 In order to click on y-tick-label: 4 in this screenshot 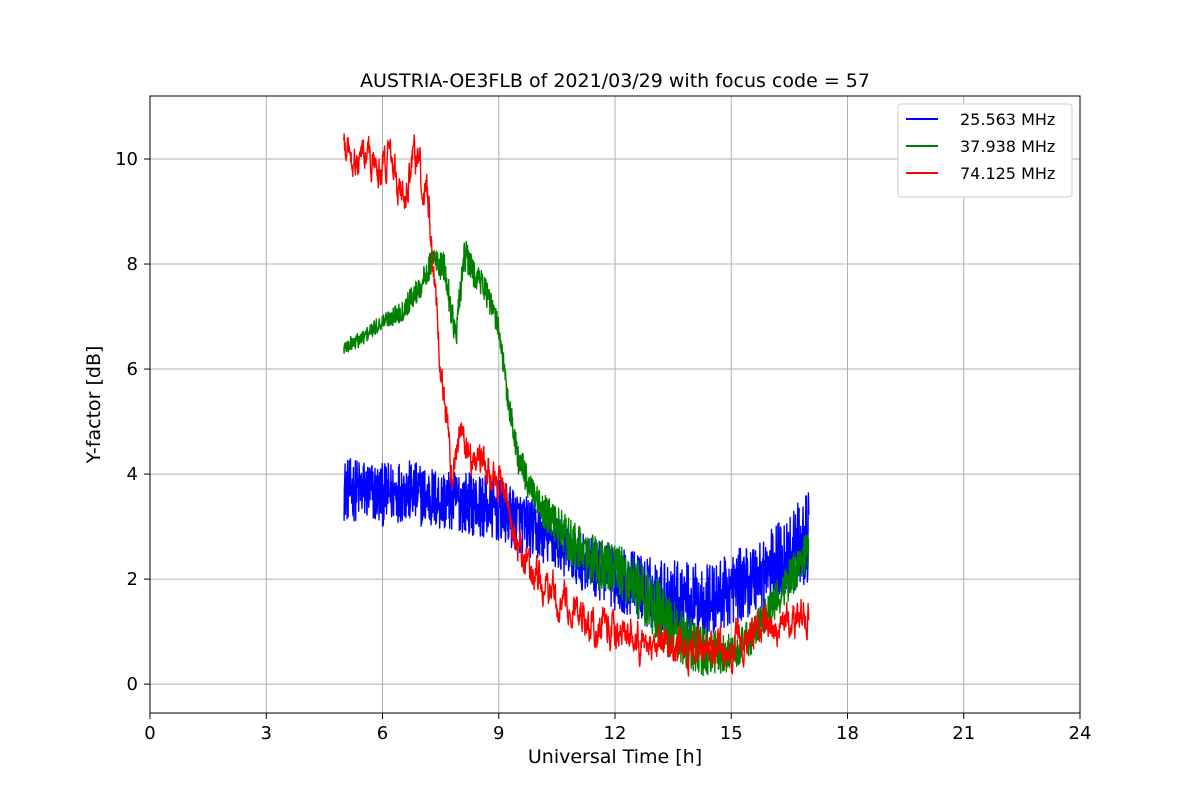, I will do `click(132, 474)`.